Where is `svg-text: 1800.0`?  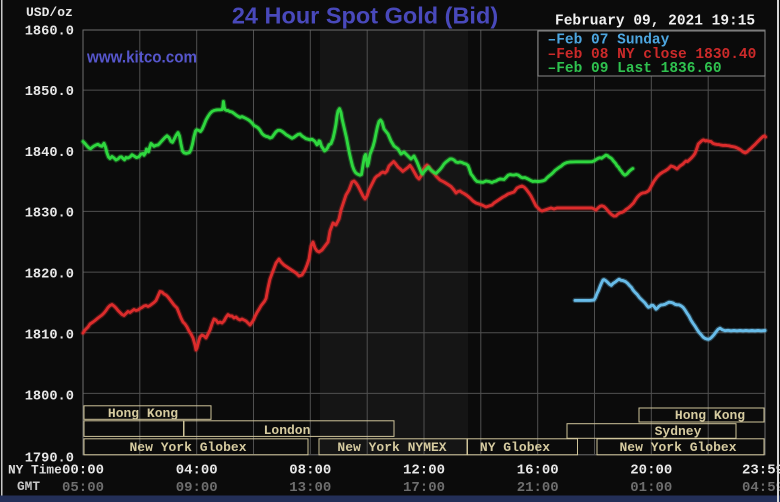 svg-text: 1800.0 is located at coordinates (49, 396).